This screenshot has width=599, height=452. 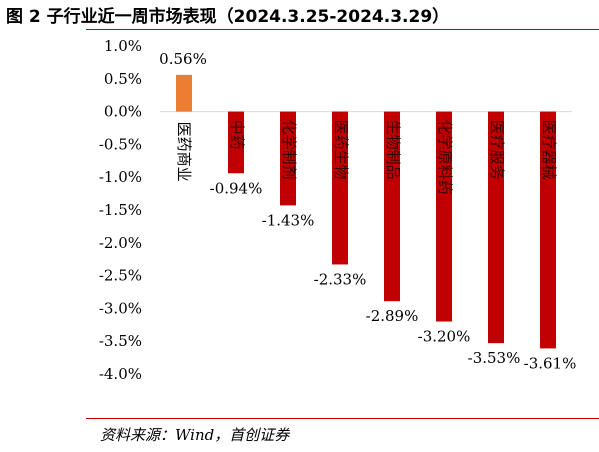 I want to click on category-label: 化学原料药, so click(x=445, y=157).